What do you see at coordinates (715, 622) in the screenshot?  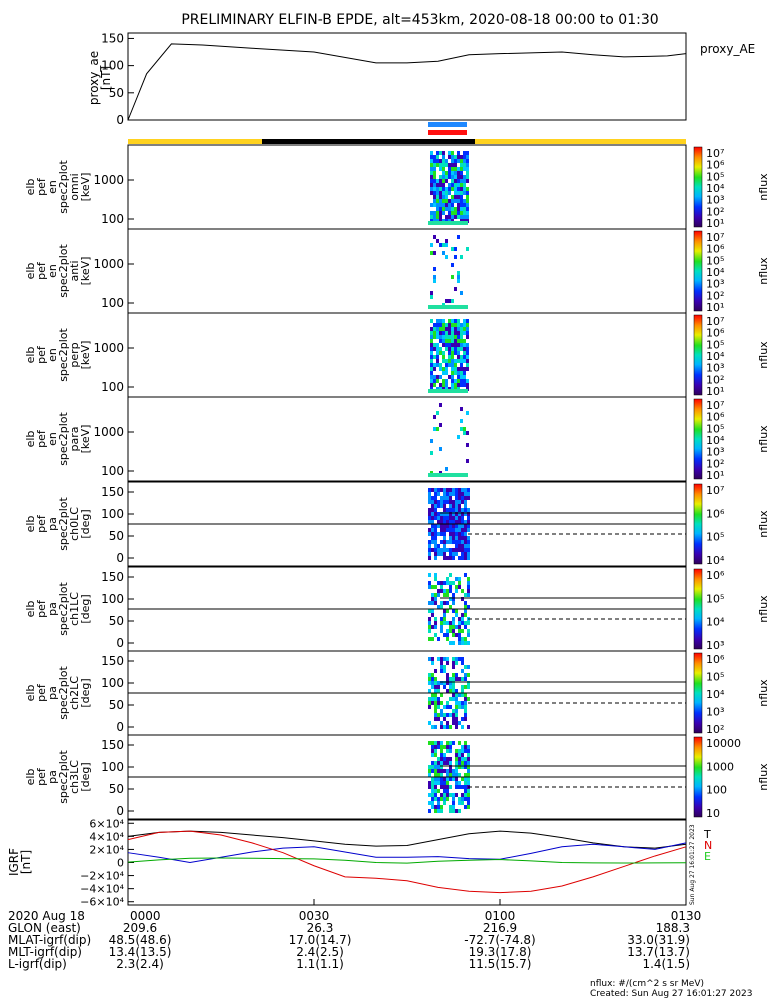 I see `colorbar-tick-label: 10⁴` at bounding box center [715, 622].